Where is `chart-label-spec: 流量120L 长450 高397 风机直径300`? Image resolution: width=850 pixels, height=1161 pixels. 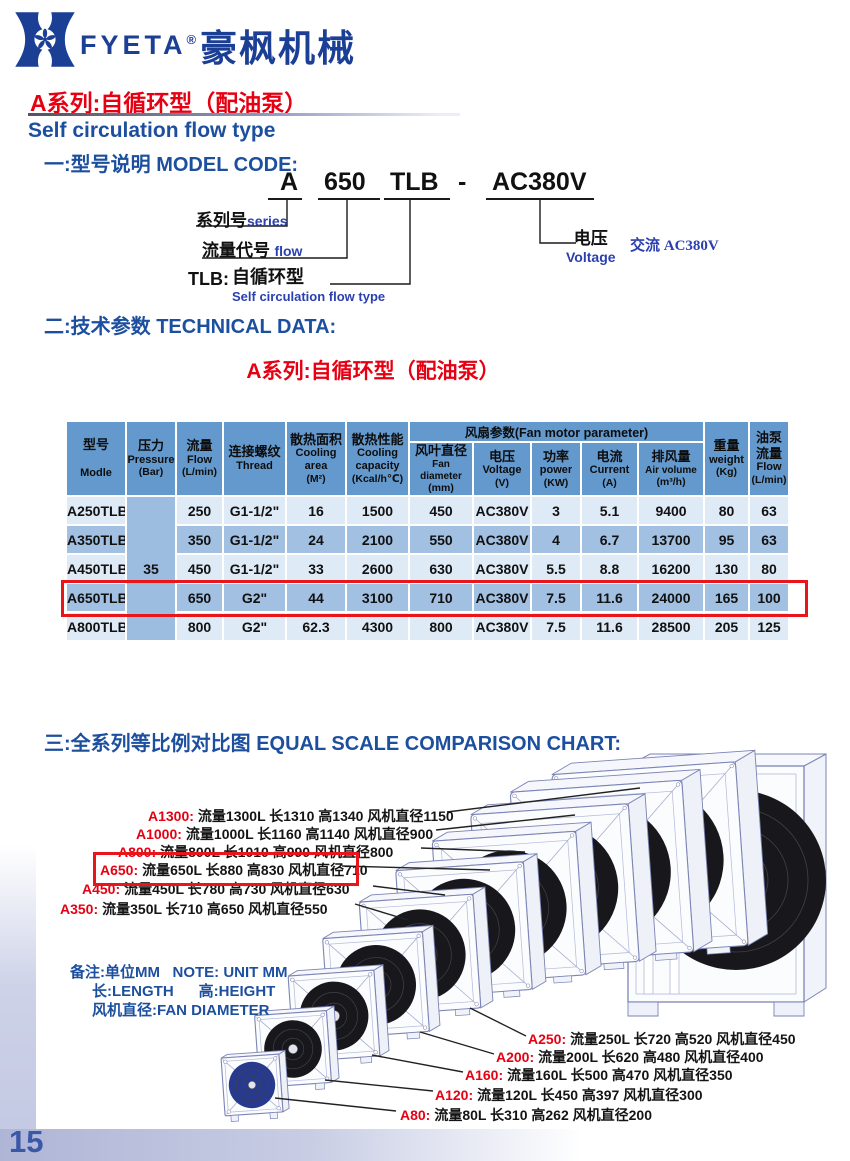 chart-label-spec: 流量120L 长450 高397 风机直径300 is located at coordinates (590, 1095).